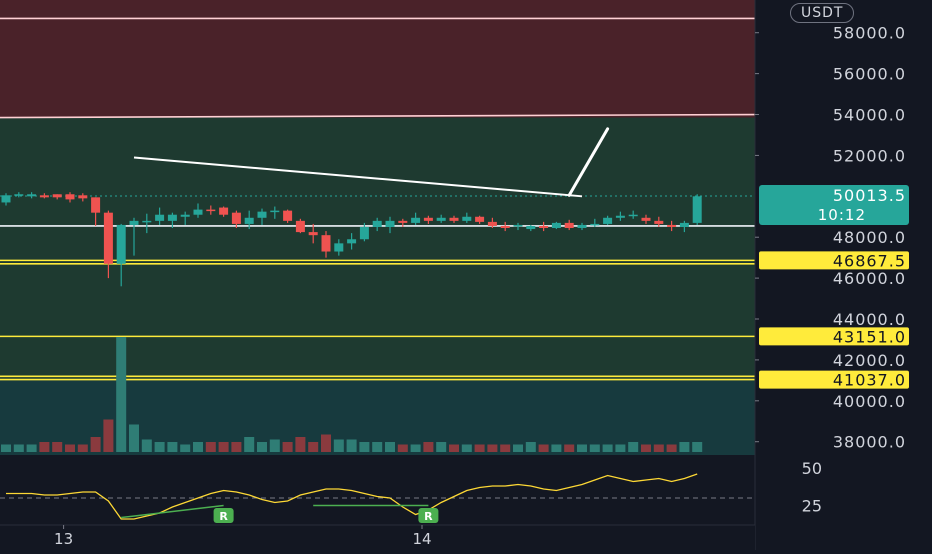  What do you see at coordinates (869, 278) in the screenshot?
I see `price-tick-label: 46000.0` at bounding box center [869, 278].